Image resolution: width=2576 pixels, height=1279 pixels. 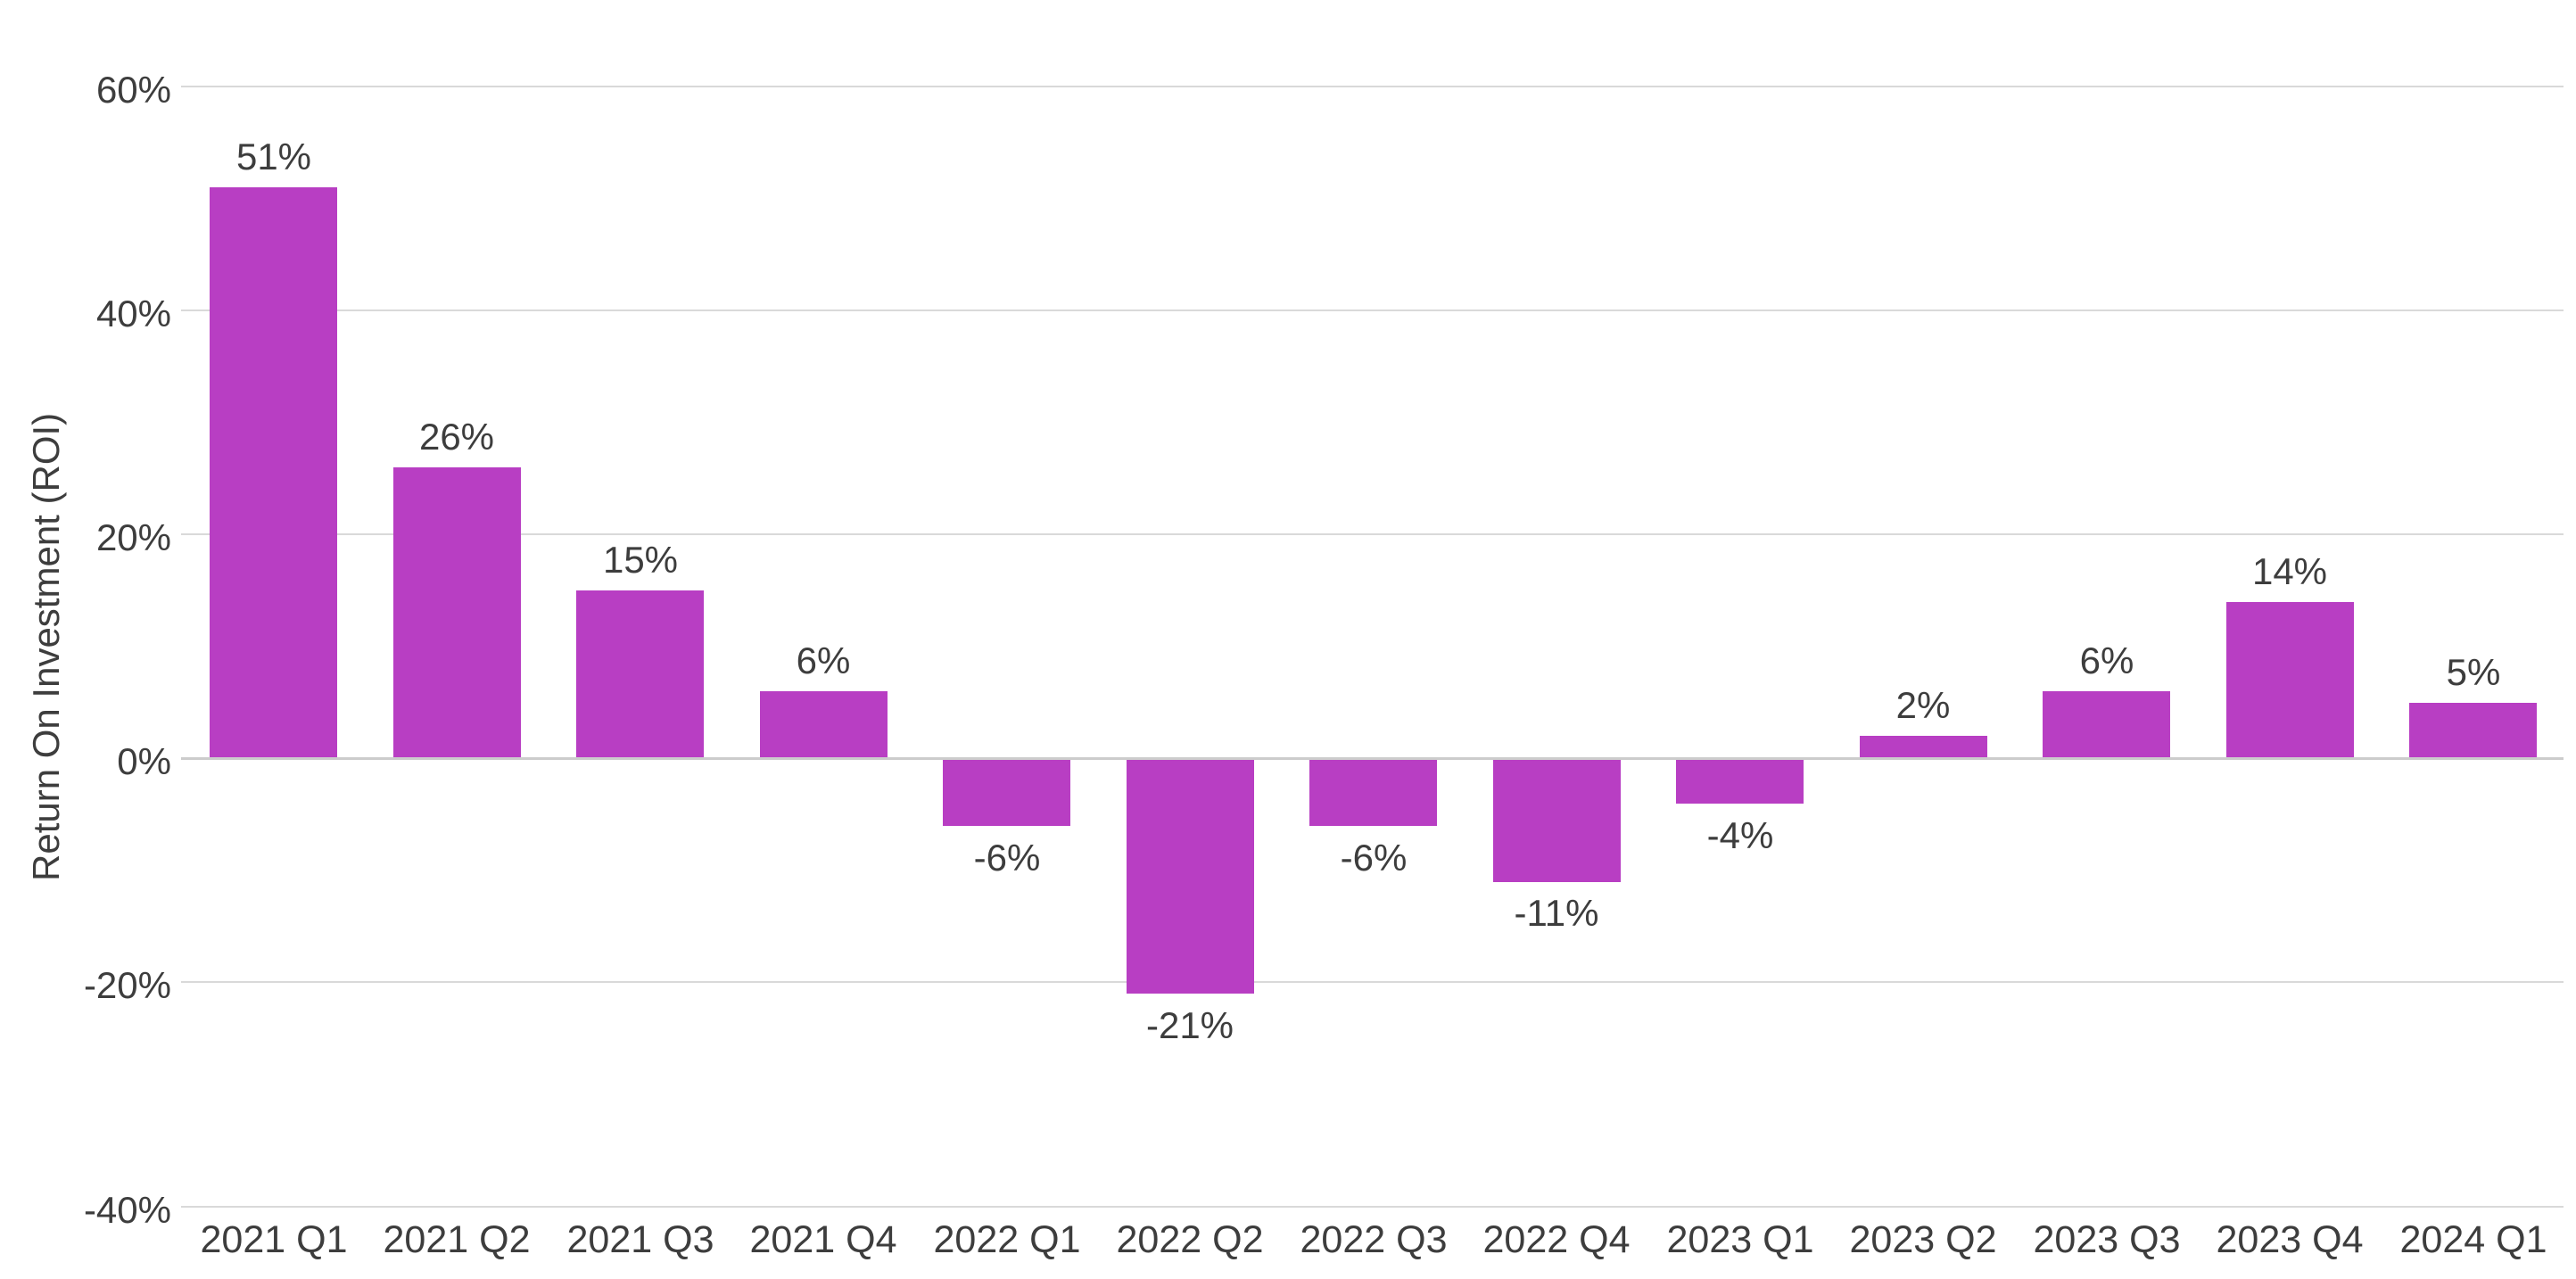 I want to click on x-tick-label: 2023 Q1, so click(x=1740, y=1239).